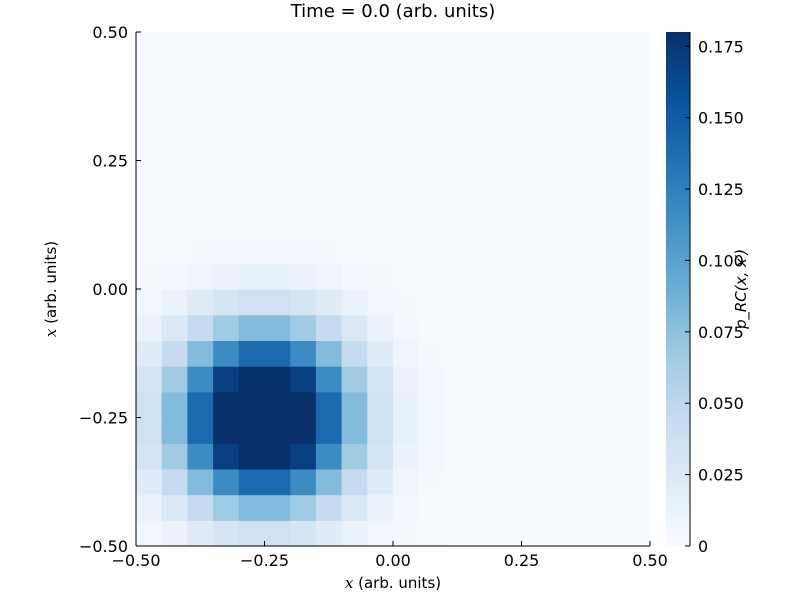 The height and width of the screenshot is (600, 800). I want to click on colorbar-tick-label: 0.075, so click(721, 332).